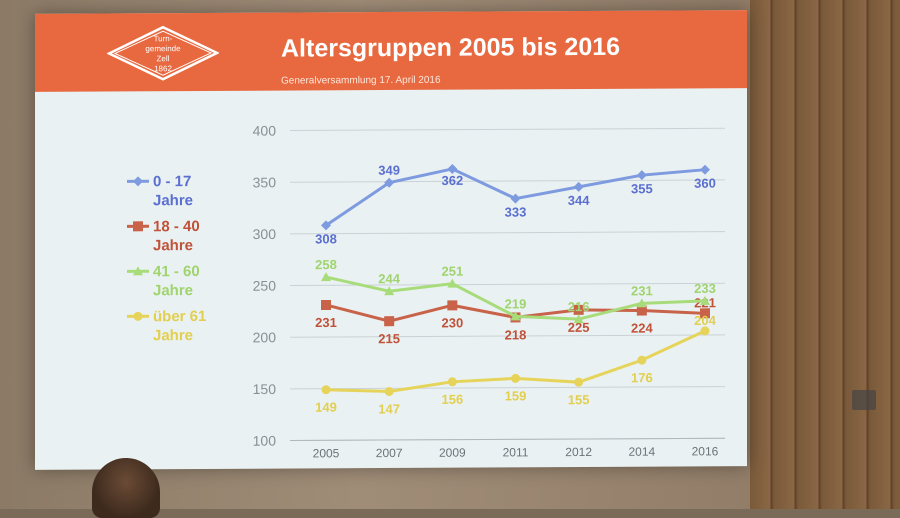 The image size is (900, 518). I want to click on logo-line-1: Turn-, so click(163, 38).